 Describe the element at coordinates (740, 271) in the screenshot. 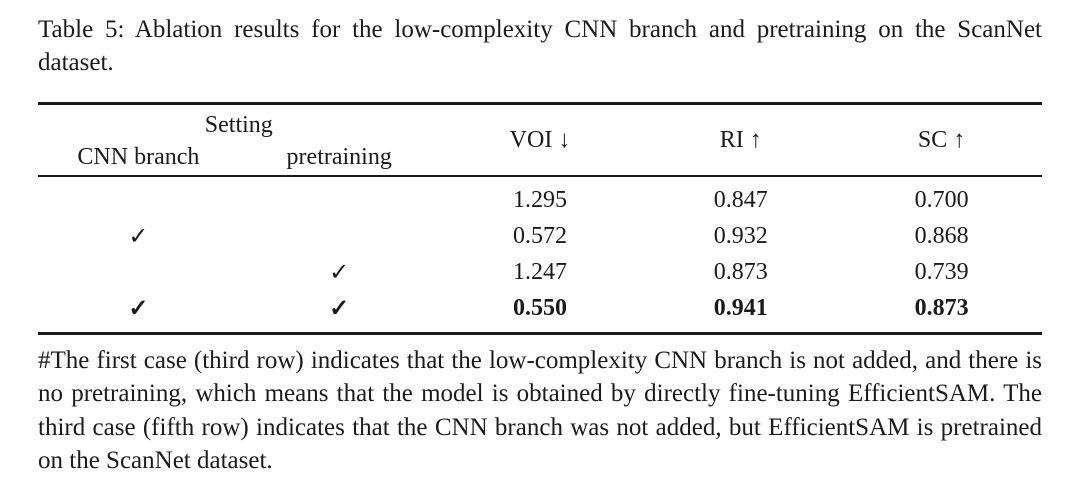

I see `cell-ri: 0.873` at that location.